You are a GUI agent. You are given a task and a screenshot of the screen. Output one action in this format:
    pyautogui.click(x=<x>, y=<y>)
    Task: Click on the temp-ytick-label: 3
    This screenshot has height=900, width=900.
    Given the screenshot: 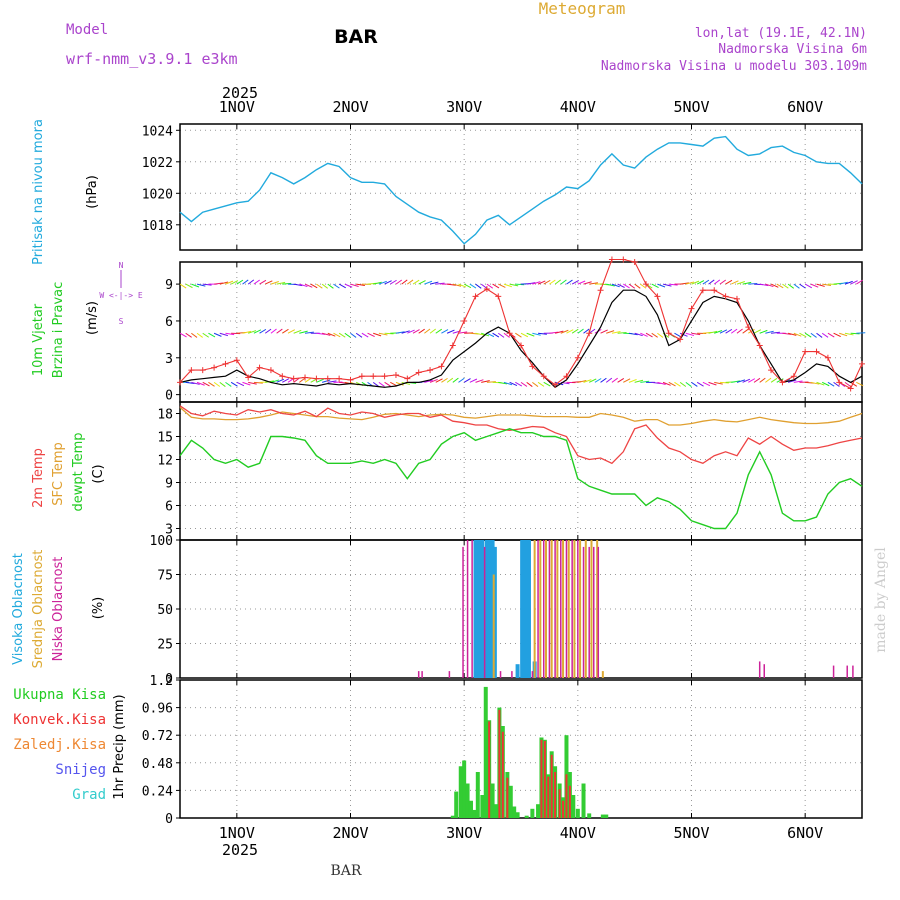 What is the action you would take?
    pyautogui.click(x=169, y=530)
    